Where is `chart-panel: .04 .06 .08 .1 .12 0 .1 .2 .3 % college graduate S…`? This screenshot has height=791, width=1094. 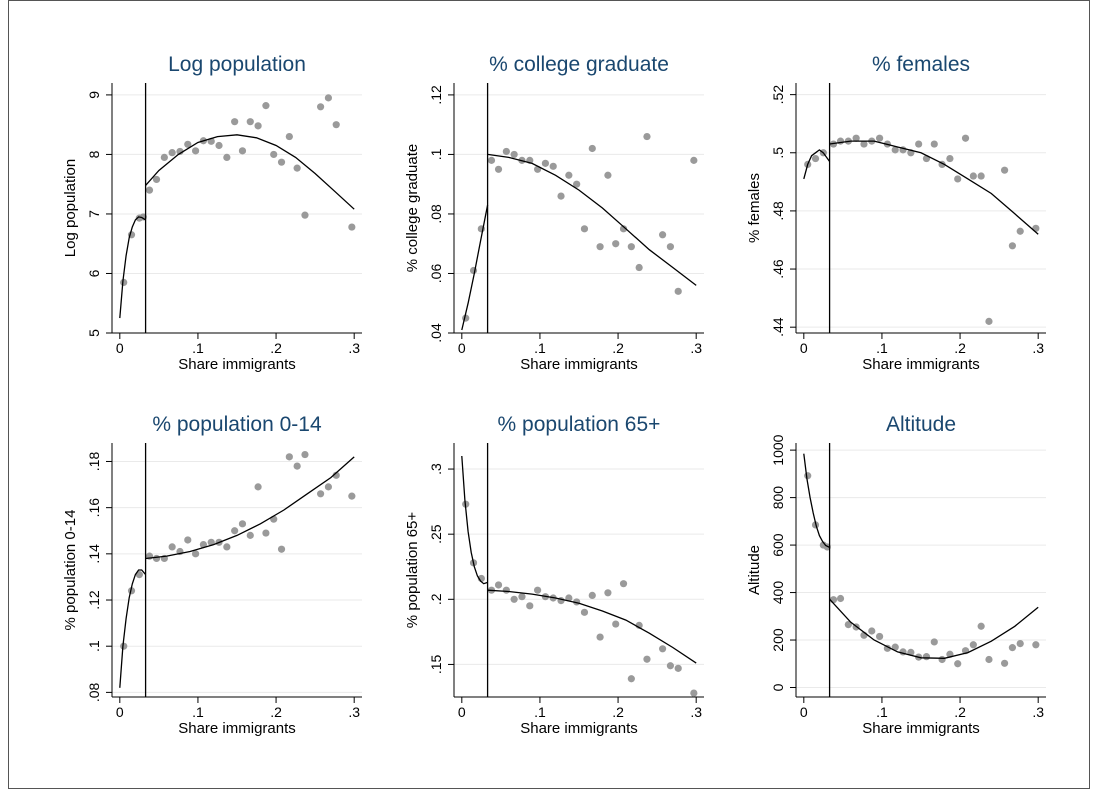
chart-panel: .04 .06 .08 .1 .12 0 .1 .2 .3 % college graduate S… is located at coordinates (554, 213).